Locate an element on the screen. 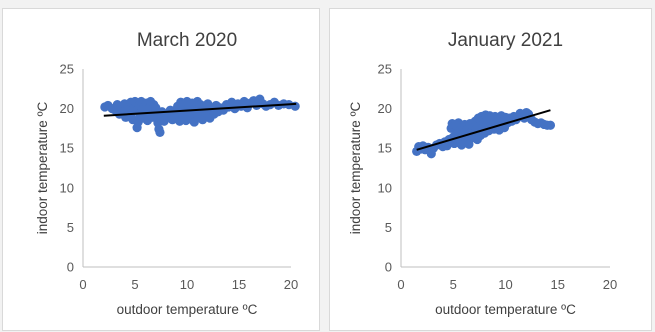  chart-title: January 2021 is located at coordinates (505, 40).